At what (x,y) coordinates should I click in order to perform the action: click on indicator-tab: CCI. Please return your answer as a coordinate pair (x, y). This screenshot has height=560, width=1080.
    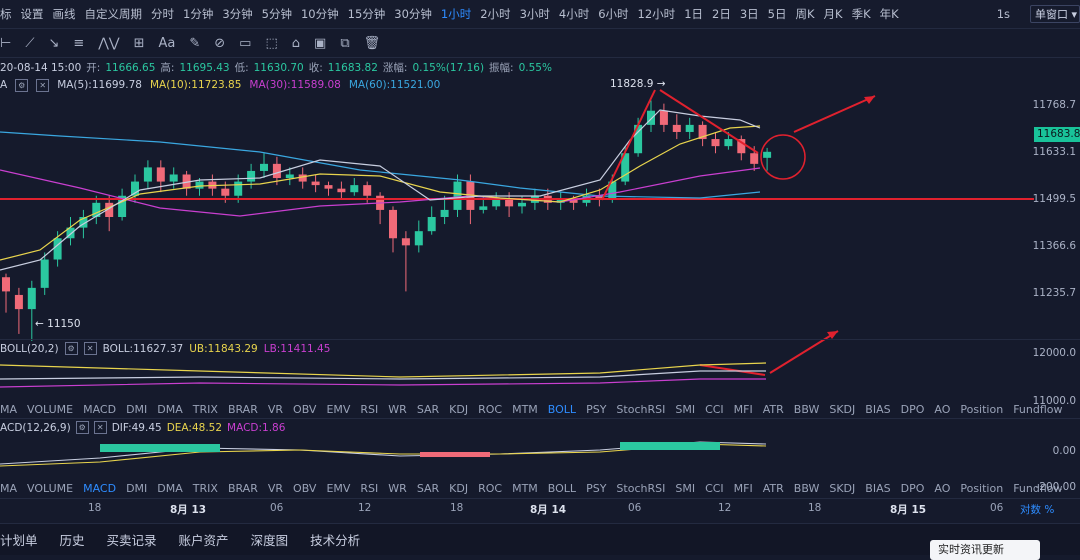
    Looking at the image, I should click on (714, 488).